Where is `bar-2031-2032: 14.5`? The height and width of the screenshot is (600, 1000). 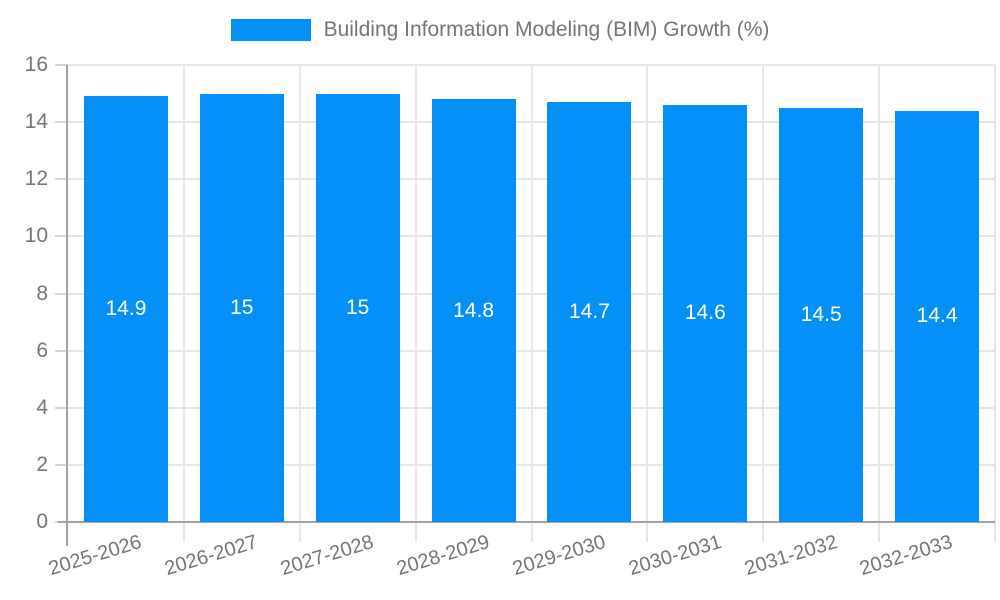
bar-2031-2032: 14.5 is located at coordinates (821, 314).